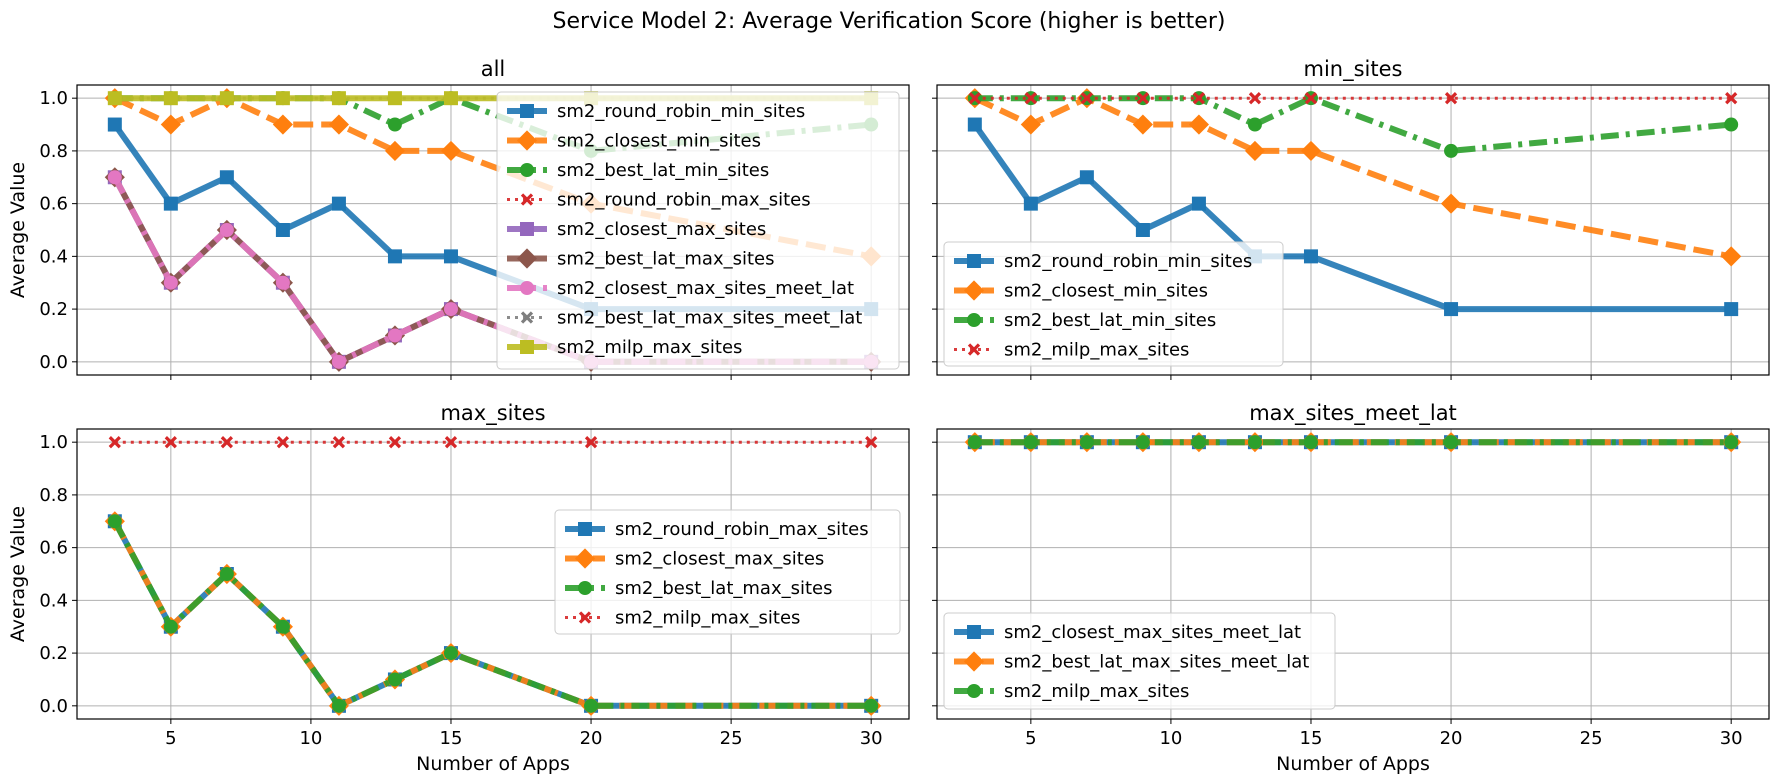  What do you see at coordinates (1030, 738) in the screenshot?
I see `x-tick-label: 5` at bounding box center [1030, 738].